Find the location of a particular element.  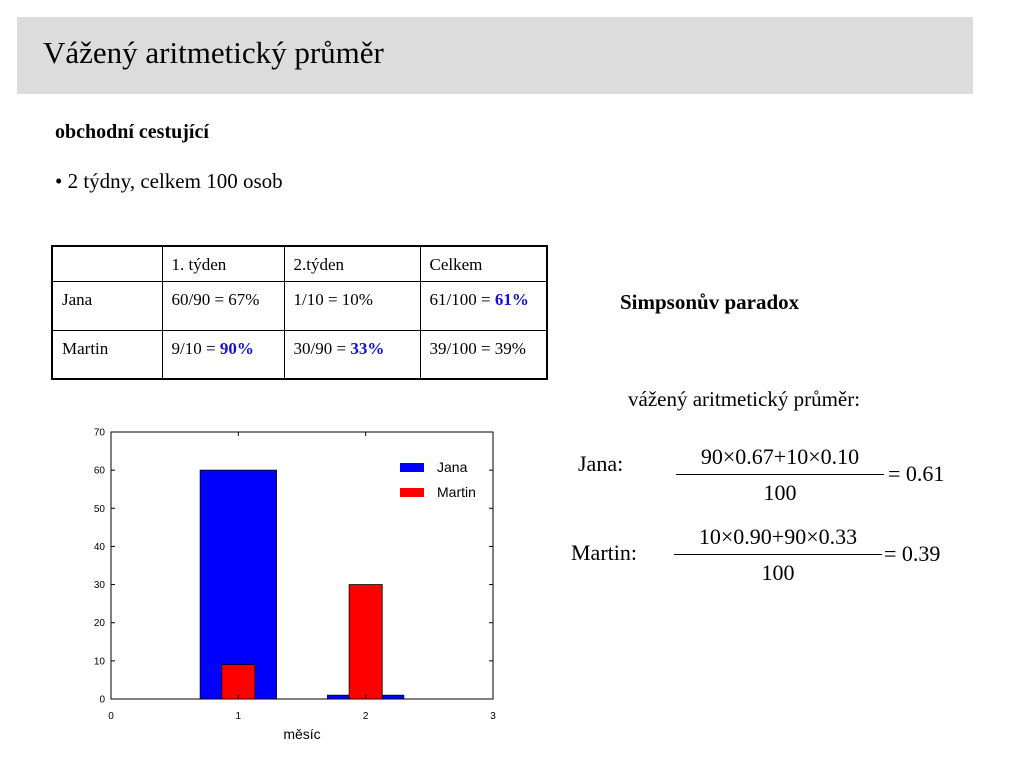

legend-swatch-jana is located at coordinates (412, 467).